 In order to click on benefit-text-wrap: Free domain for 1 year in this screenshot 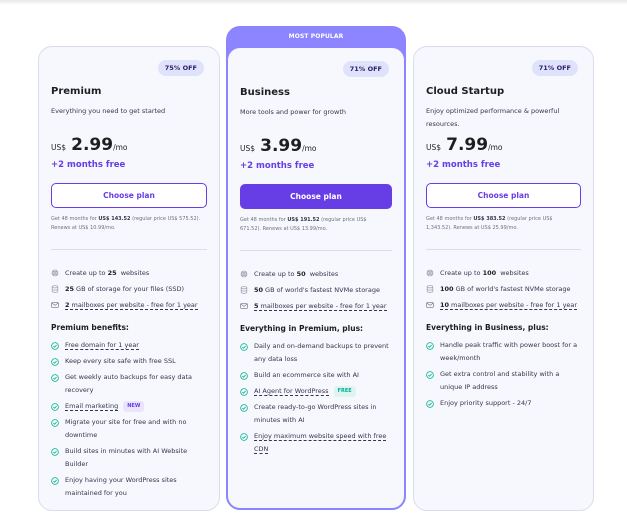, I will do `click(102, 345)`.